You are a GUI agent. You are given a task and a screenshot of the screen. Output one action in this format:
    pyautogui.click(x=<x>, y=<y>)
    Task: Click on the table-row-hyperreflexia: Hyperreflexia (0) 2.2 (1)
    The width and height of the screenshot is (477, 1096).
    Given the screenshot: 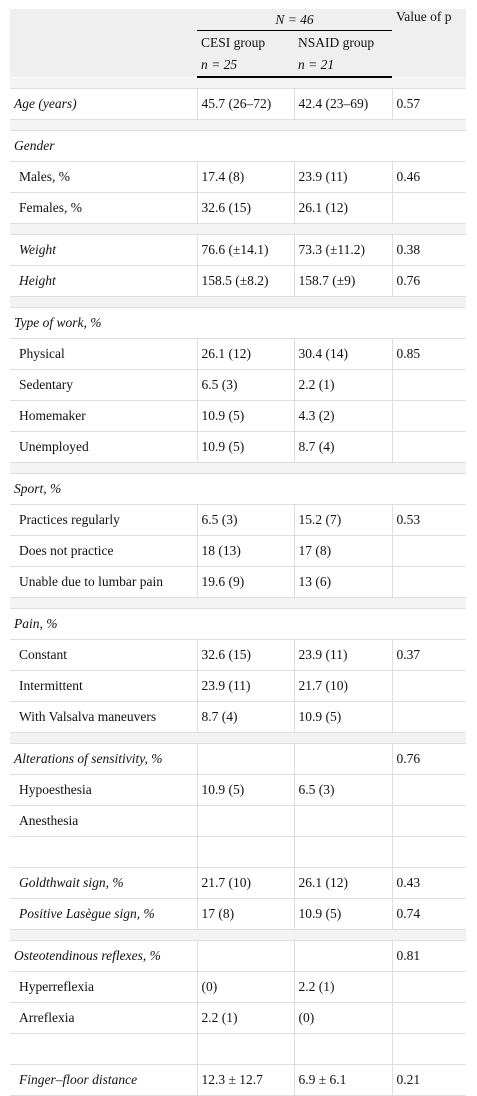 What is the action you would take?
    pyautogui.click(x=238, y=987)
    